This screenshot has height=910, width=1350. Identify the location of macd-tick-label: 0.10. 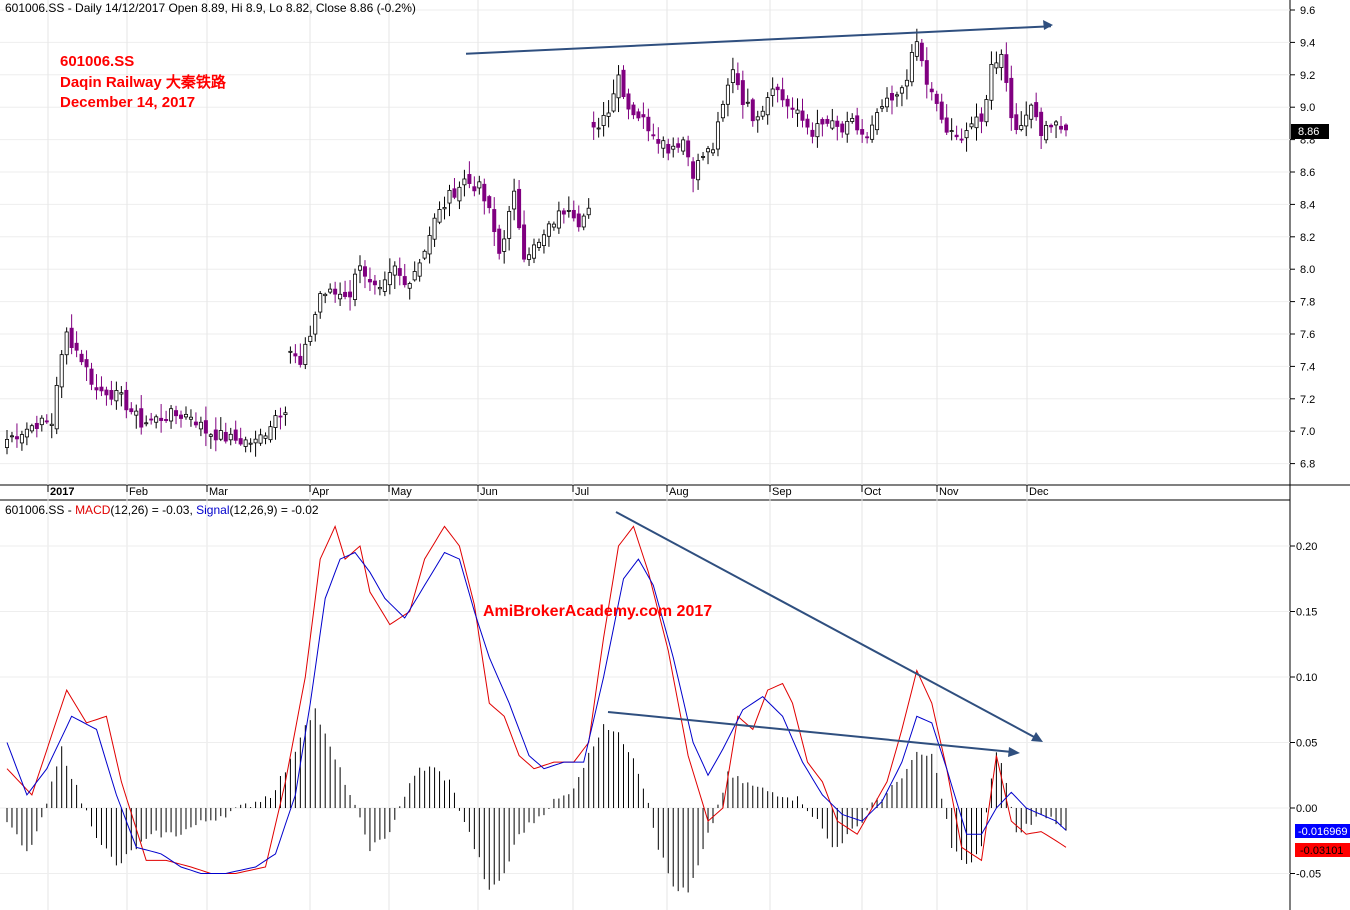
(1306, 678).